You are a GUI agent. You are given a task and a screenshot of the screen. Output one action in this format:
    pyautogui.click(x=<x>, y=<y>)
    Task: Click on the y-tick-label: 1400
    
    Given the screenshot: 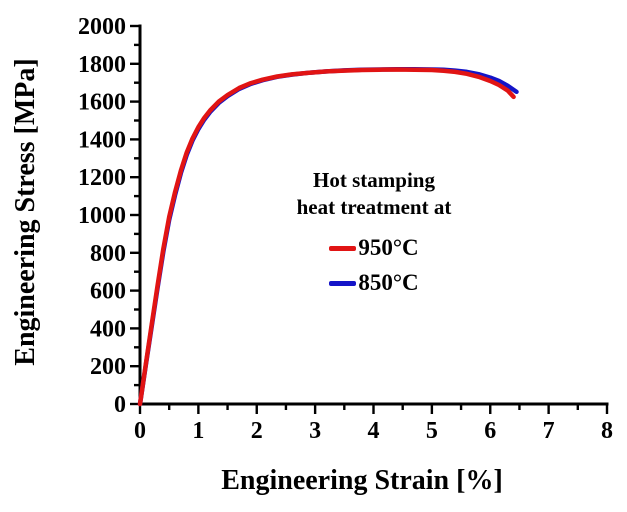 What is the action you would take?
    pyautogui.click(x=102, y=140)
    